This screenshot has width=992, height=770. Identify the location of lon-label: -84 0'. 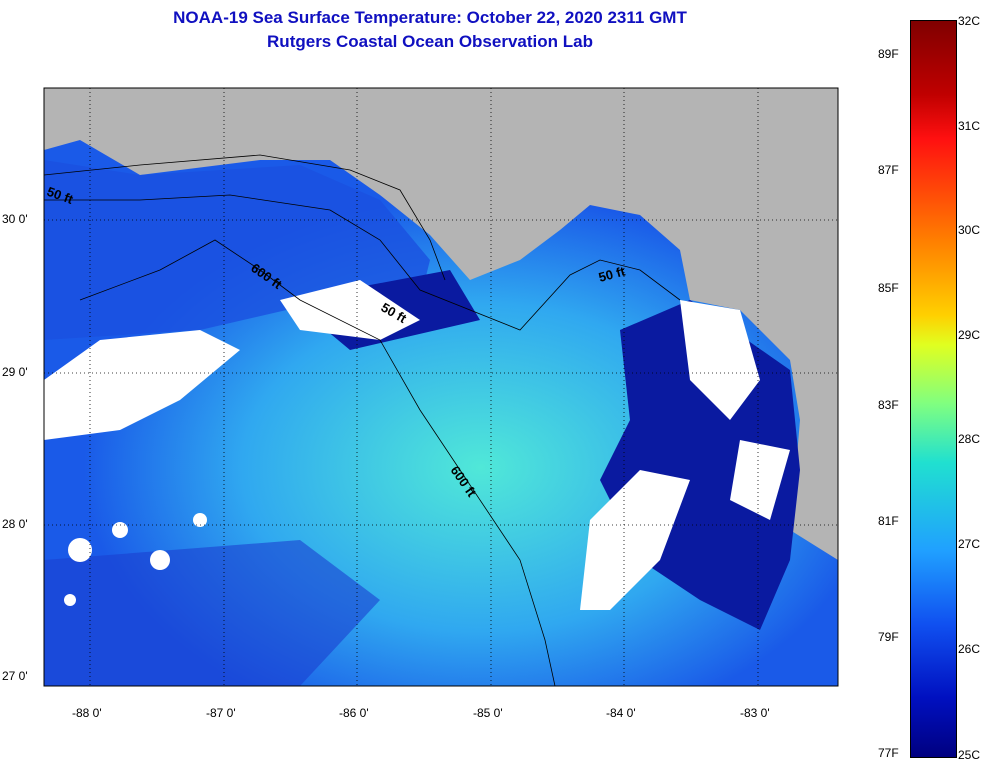
(621, 713).